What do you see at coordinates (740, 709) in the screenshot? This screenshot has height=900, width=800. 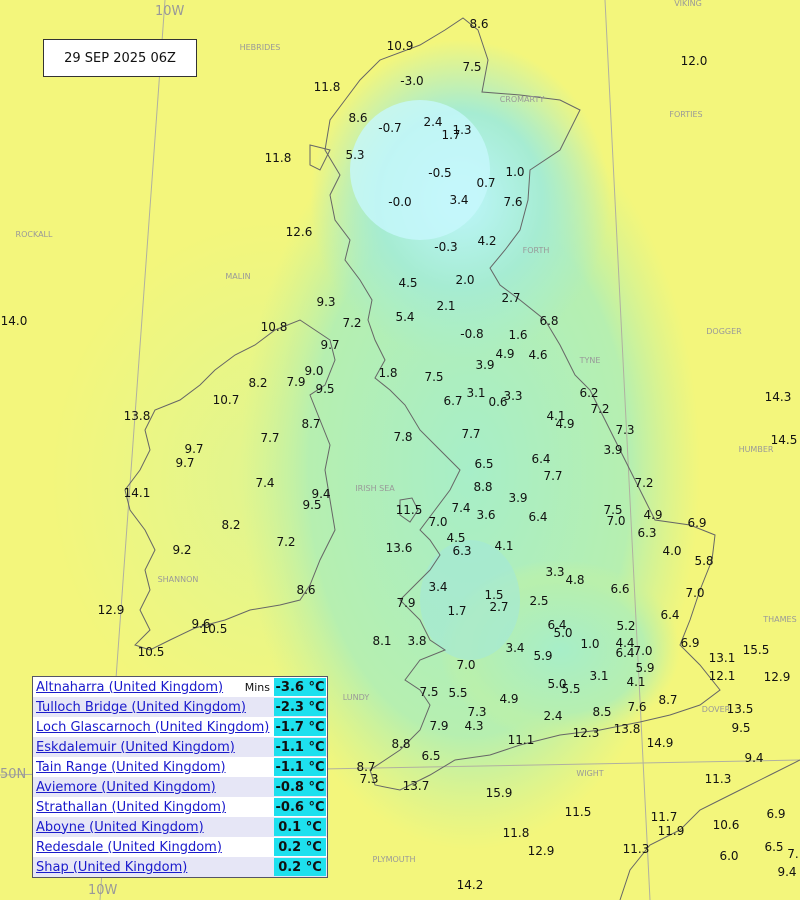 I see `temperature-value: 13.5` at bounding box center [740, 709].